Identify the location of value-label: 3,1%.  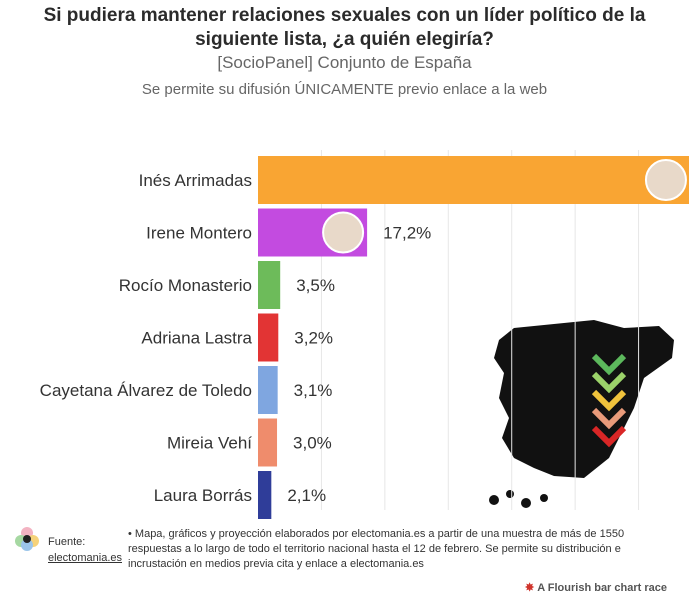
(313, 390).